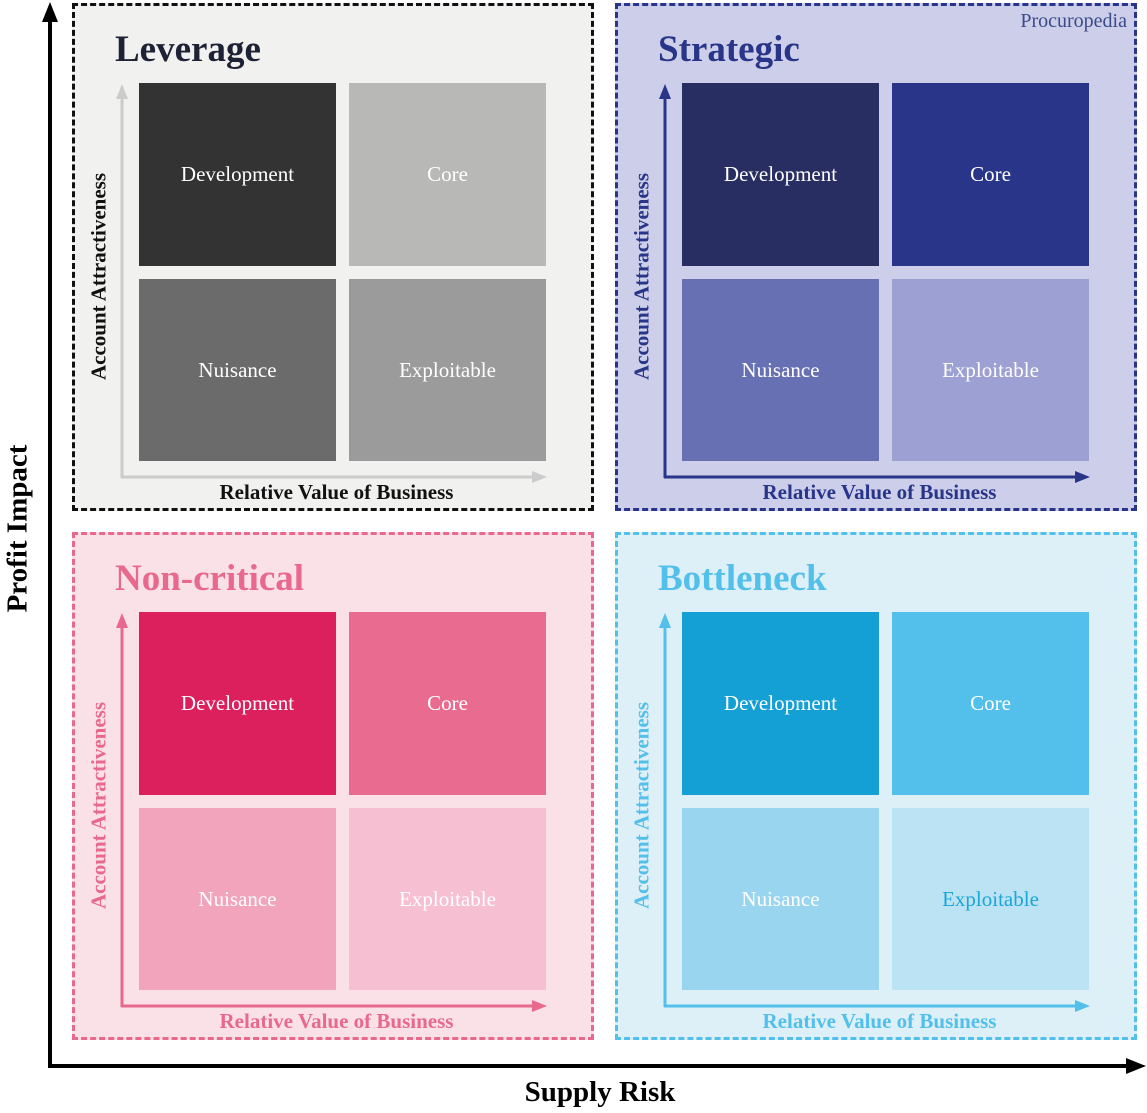  I want to click on quadrant-title: Strategic, so click(729, 49).